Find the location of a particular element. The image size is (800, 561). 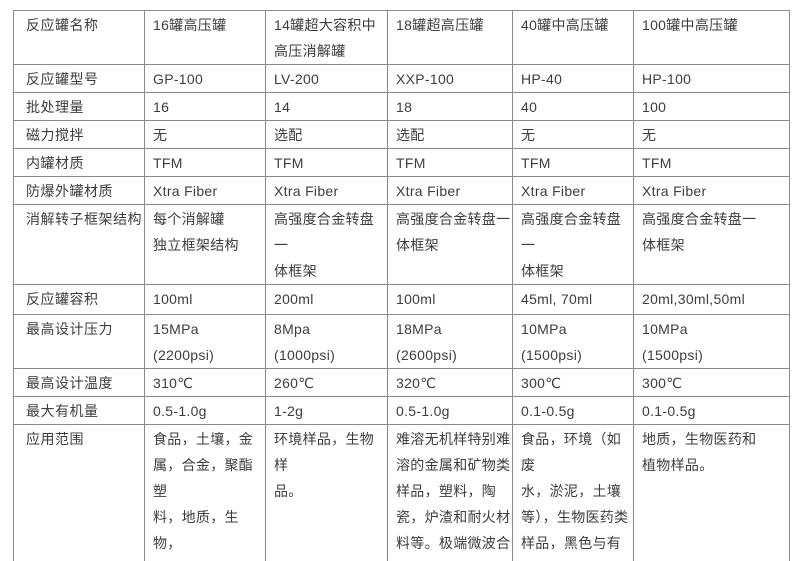

table-row-magnetic-stirring: 磁力搅拌 无 选配 选配 无 无 is located at coordinates (401, 134).